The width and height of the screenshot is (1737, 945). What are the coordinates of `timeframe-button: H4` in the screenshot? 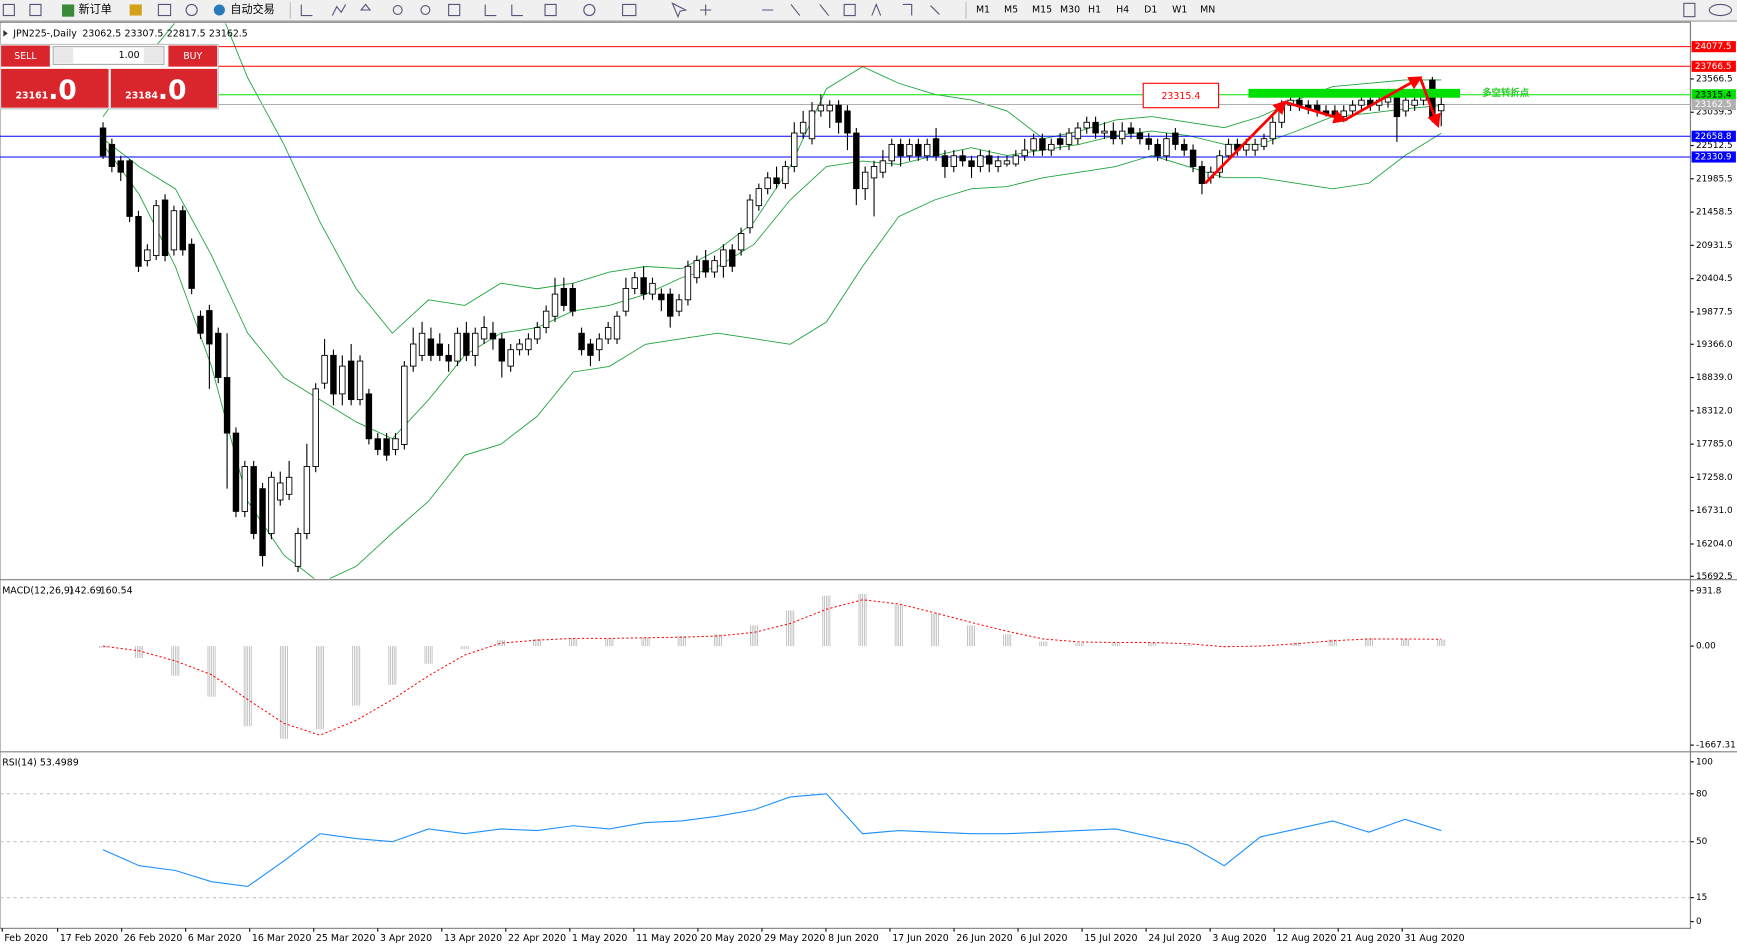 It's located at (1122, 9).